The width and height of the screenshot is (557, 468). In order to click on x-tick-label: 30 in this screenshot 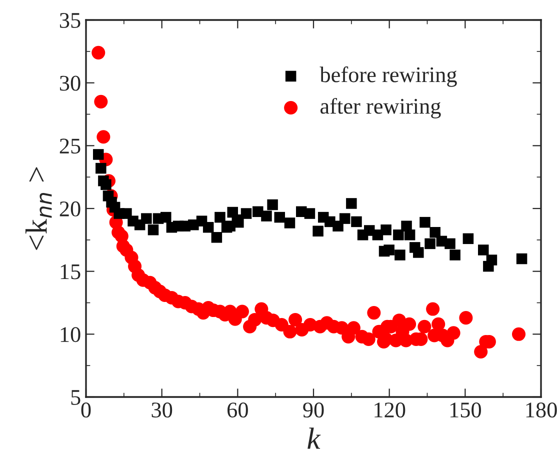, I will do `click(162, 410)`.